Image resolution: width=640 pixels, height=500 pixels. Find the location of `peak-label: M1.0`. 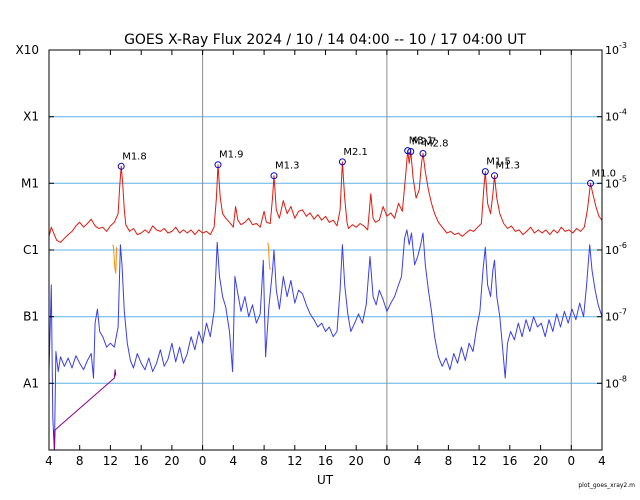

peak-label: M1.0 is located at coordinates (604, 173).